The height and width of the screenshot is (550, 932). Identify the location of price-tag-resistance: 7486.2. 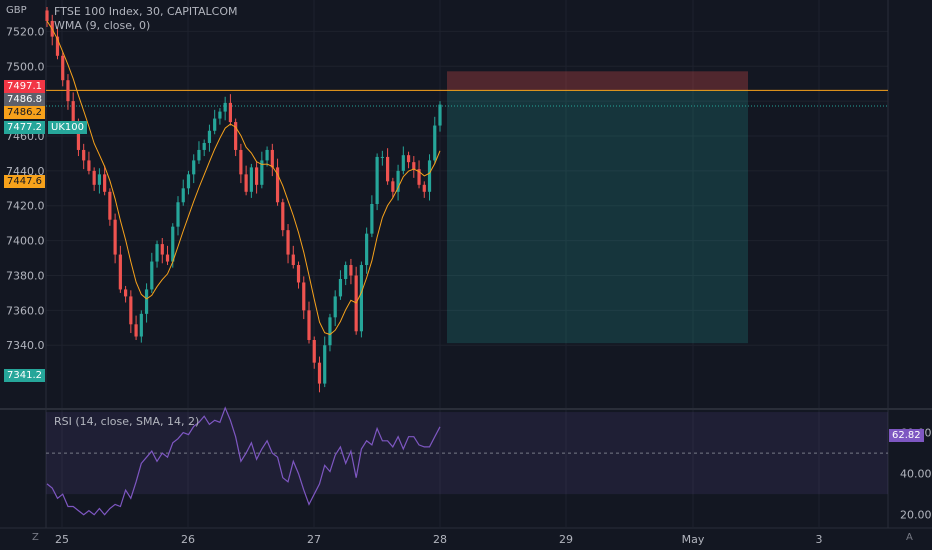
(24, 112).